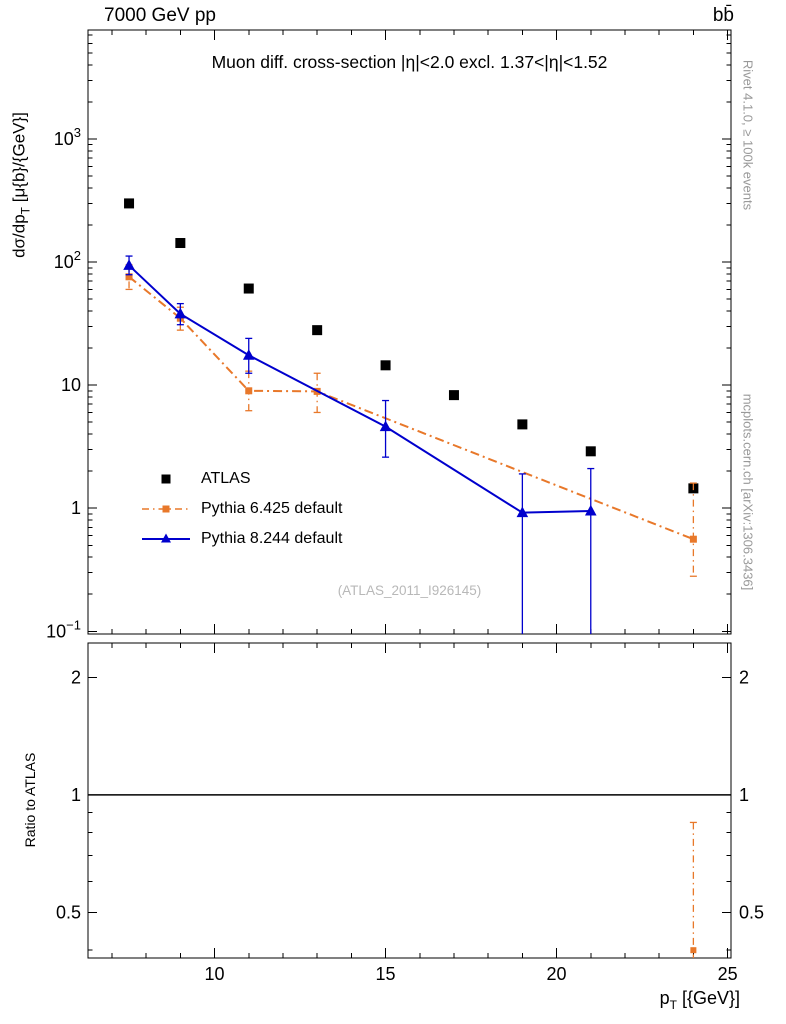 This screenshot has width=786, height=1024. What do you see at coordinates (19, 159) in the screenshot?
I see `y-axis-label-units: [μ{b}/{GeV}]` at bounding box center [19, 159].